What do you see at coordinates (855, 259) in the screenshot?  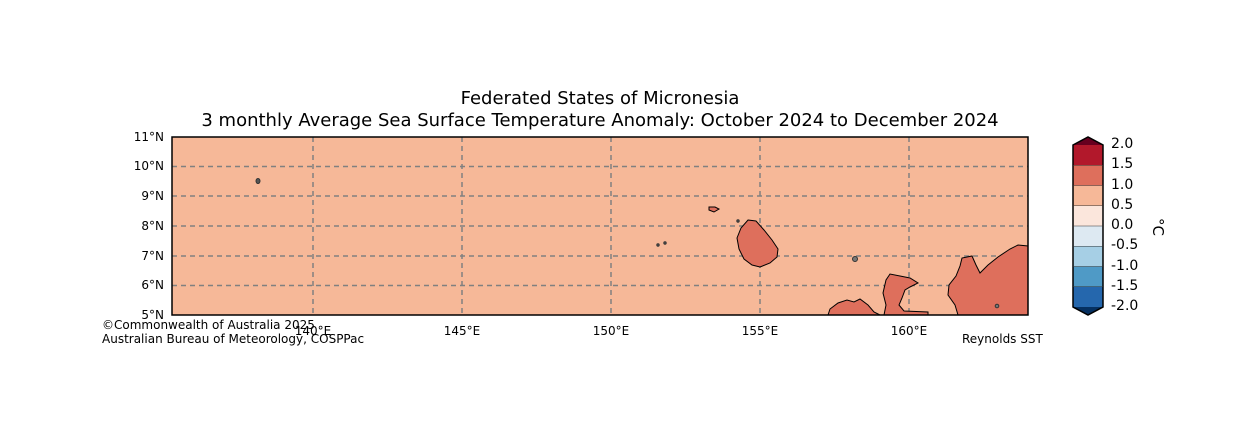 I see `island-pohnpei` at bounding box center [855, 259].